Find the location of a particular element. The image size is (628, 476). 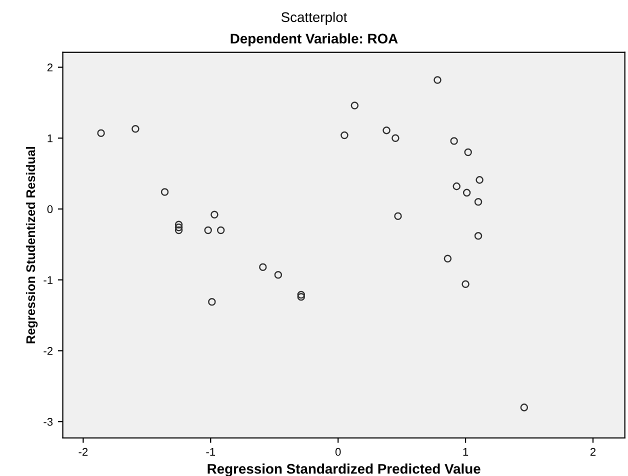

chart-title: Scatterplot is located at coordinates (314, 18).